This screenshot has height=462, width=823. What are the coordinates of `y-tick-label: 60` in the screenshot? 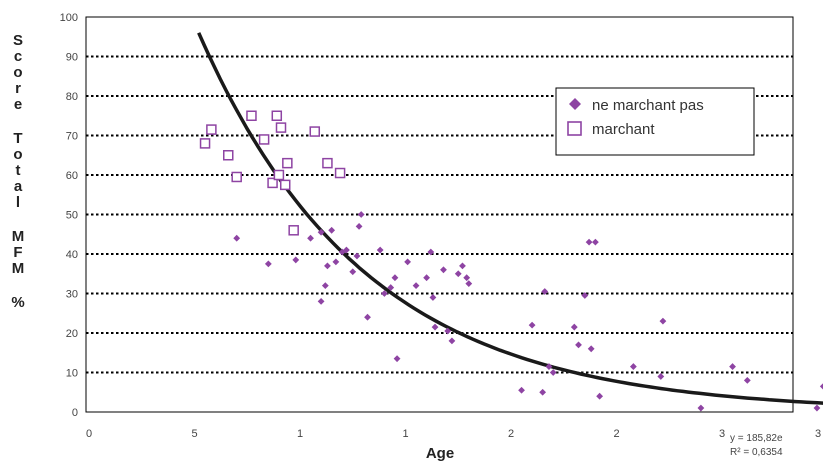 It's located at (72, 176).